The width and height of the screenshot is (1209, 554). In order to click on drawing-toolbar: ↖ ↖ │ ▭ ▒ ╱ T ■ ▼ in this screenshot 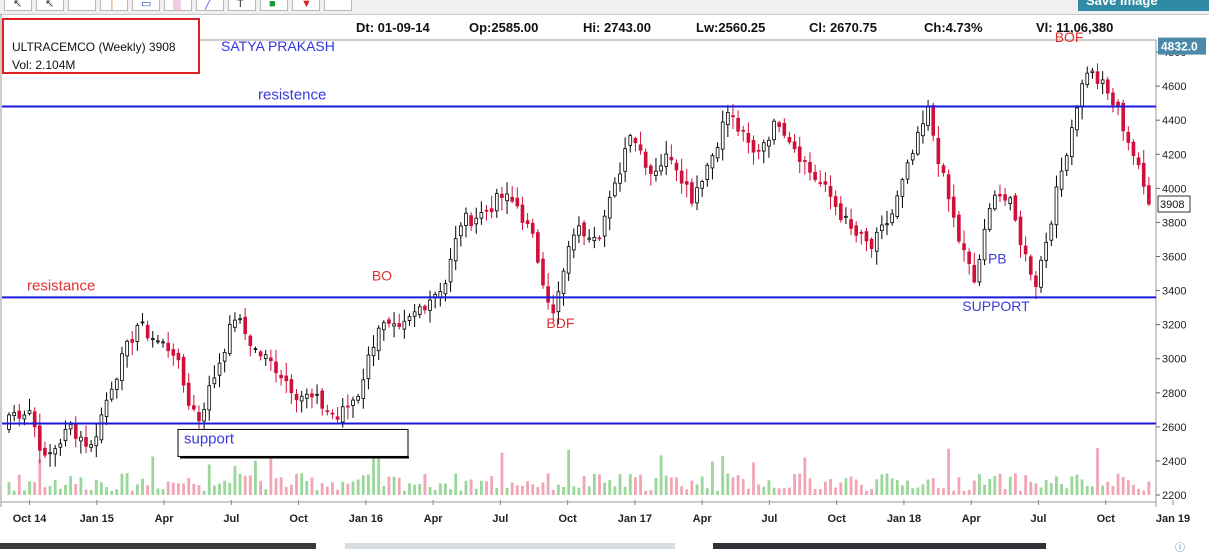, I will do `click(604, 7)`.